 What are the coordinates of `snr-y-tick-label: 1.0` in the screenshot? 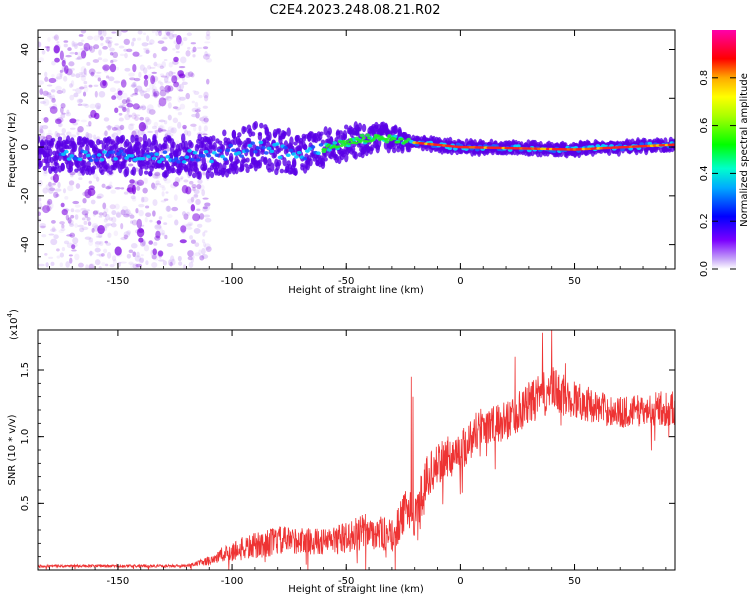 It's located at (25, 437).